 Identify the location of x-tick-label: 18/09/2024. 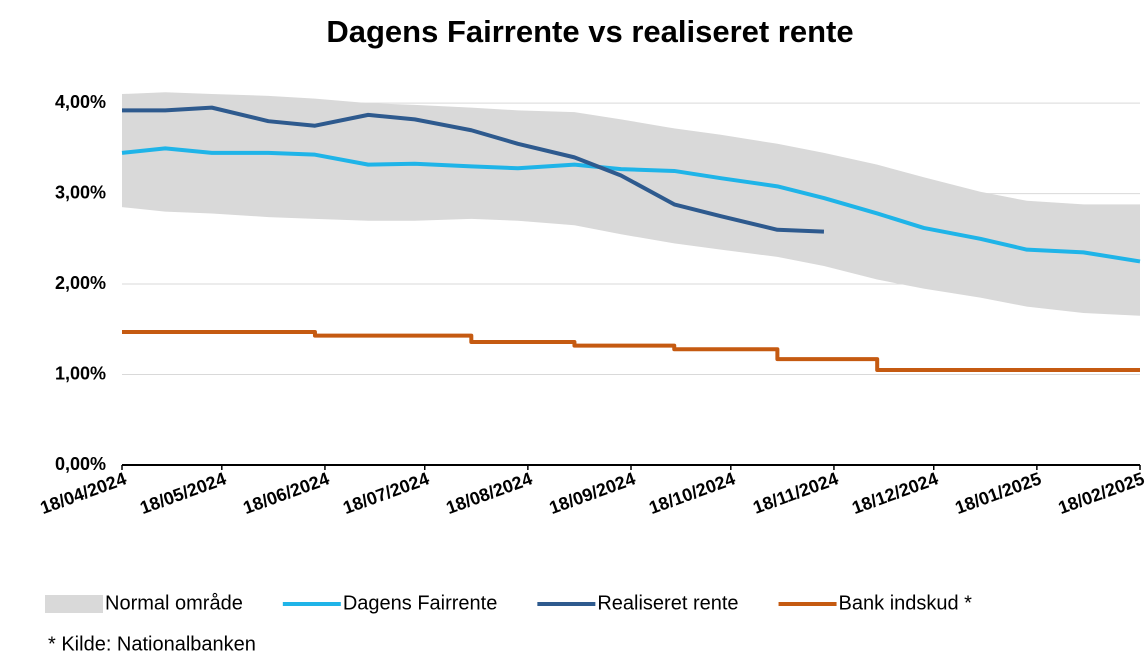
(592, 493).